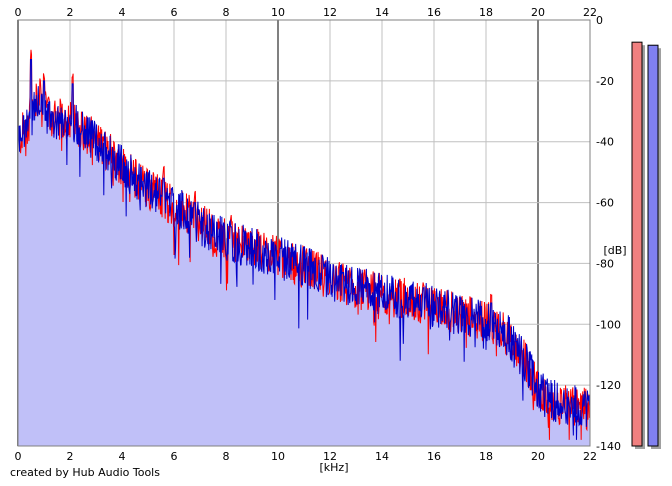  What do you see at coordinates (614, 250) in the screenshot?
I see `y-axis-label: [dB]` at bounding box center [614, 250].